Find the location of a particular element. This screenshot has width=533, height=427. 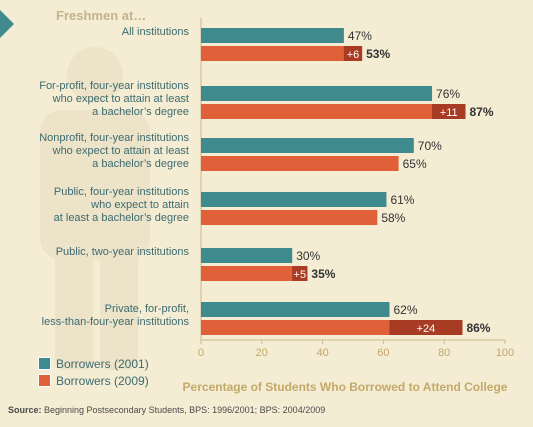

increase-label: +6 is located at coordinates (353, 55).